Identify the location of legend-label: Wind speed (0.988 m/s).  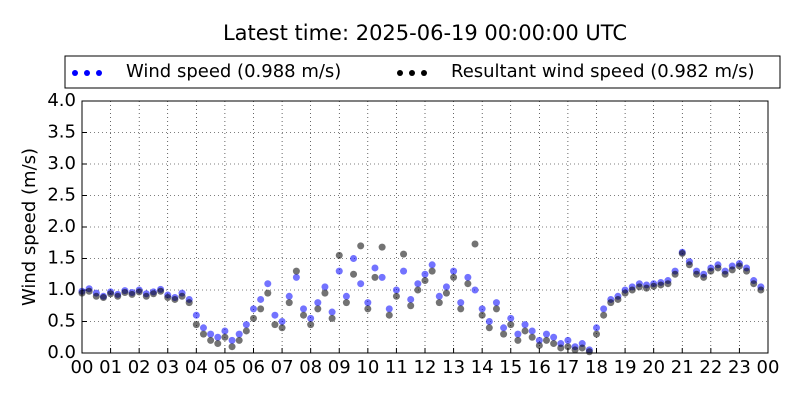
(233, 71).